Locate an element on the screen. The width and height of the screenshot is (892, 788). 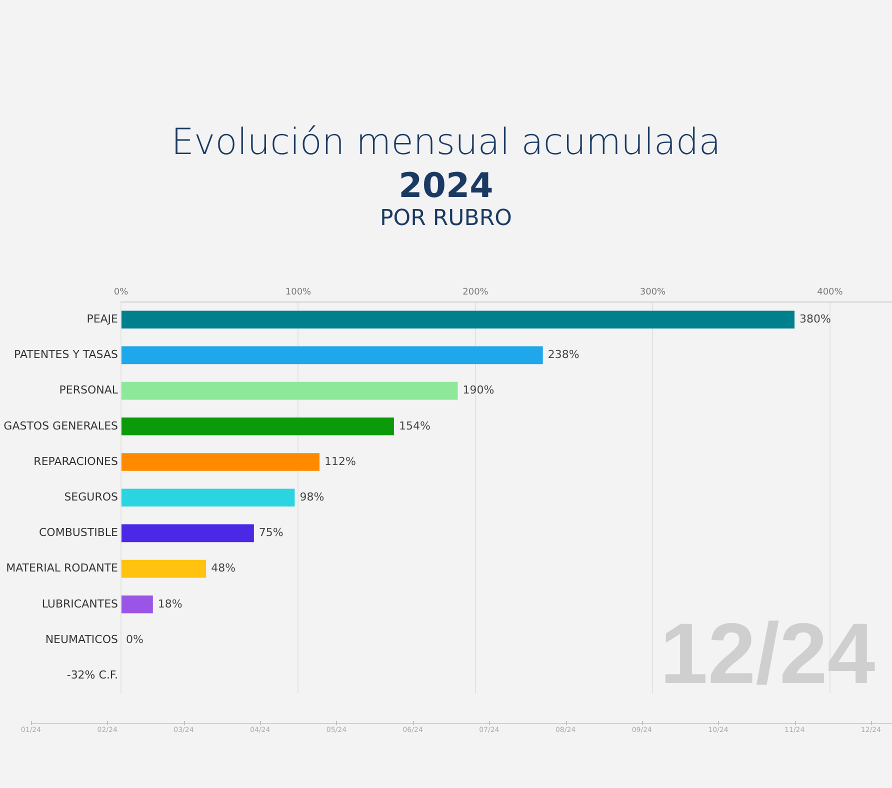
y-tick-label: PATENTES Y TASAS is located at coordinates (66, 355).